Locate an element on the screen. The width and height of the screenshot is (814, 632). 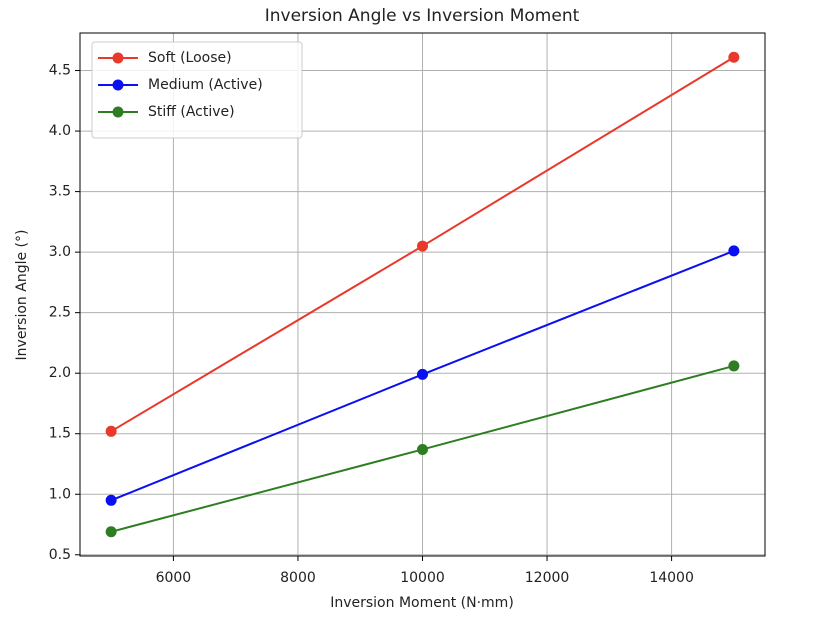
y-tick-label: 2.0 is located at coordinates (60, 373).